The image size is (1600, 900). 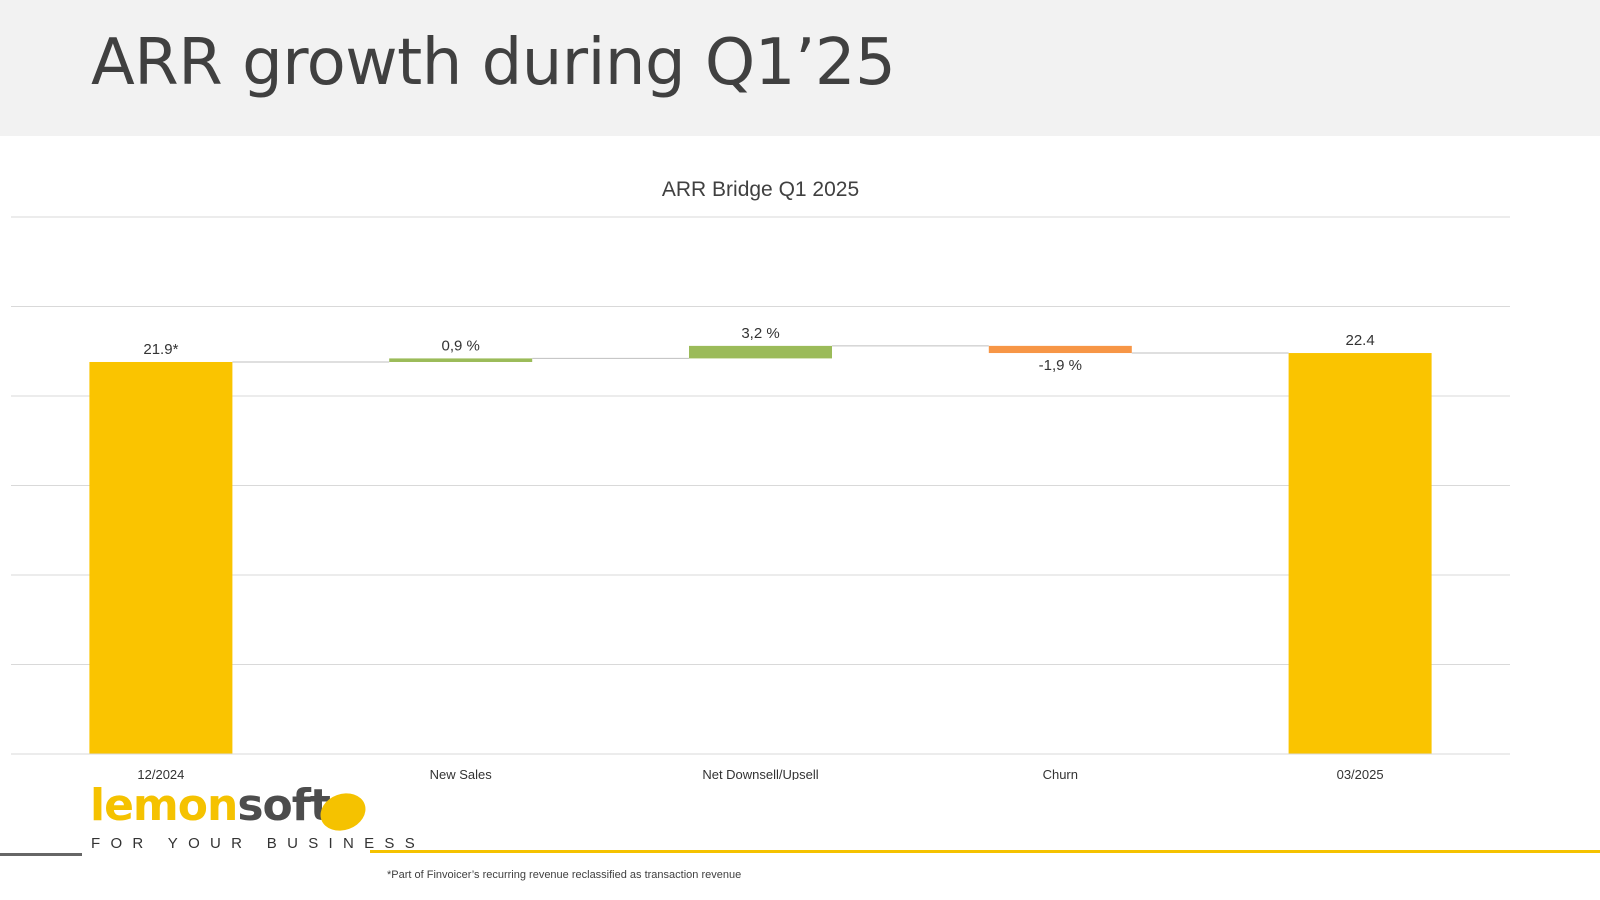 What do you see at coordinates (493, 63) in the screenshot?
I see `page-title: ARR growth during Q1’25` at bounding box center [493, 63].